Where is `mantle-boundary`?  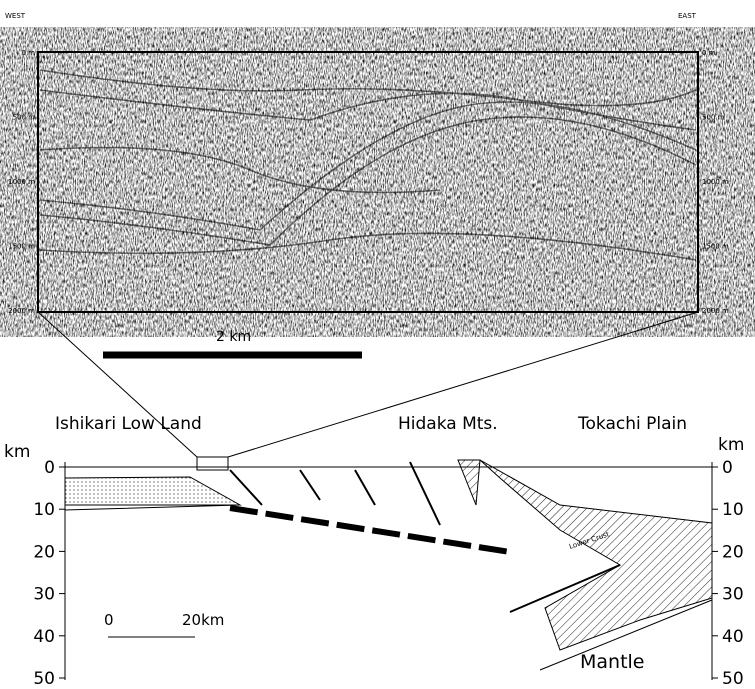 mantle-boundary is located at coordinates (626, 635).